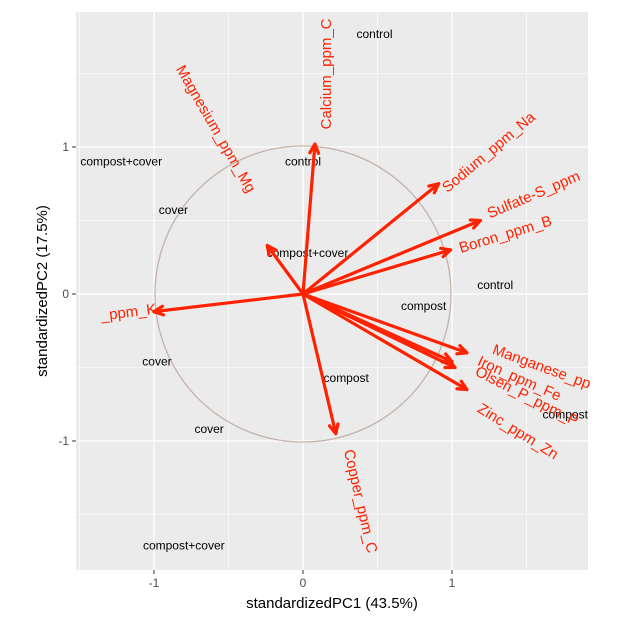 Image resolution: width=624 pixels, height=620 pixels. I want to click on loading-label: _ppm_K, so click(128, 313).